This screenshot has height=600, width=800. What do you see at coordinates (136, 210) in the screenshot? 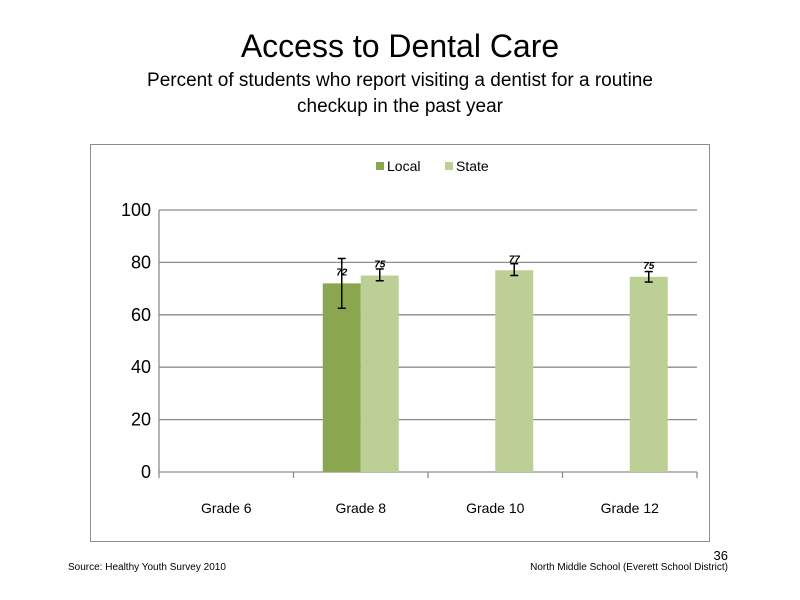
I see `y-tick-label-100: 100` at bounding box center [136, 210].